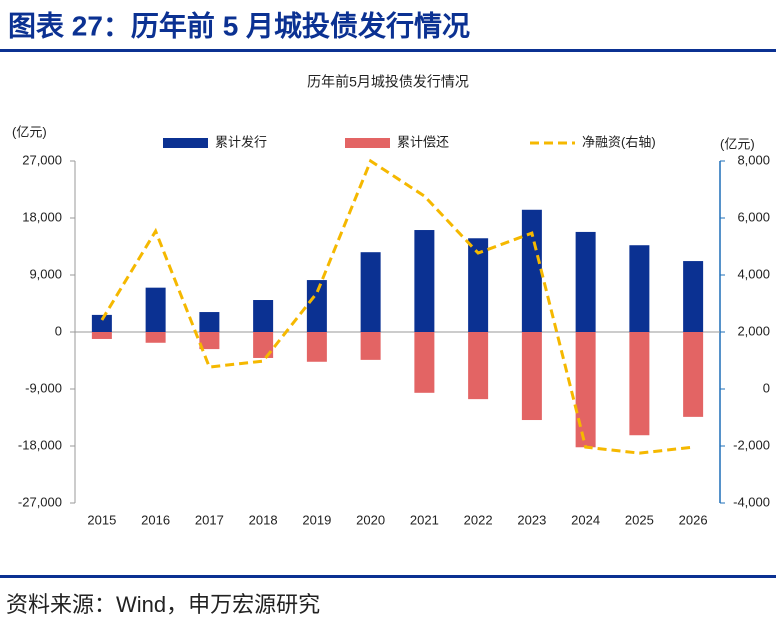 The width and height of the screenshot is (776, 636). I want to click on legend-label: 累计偿还, so click(423, 141).